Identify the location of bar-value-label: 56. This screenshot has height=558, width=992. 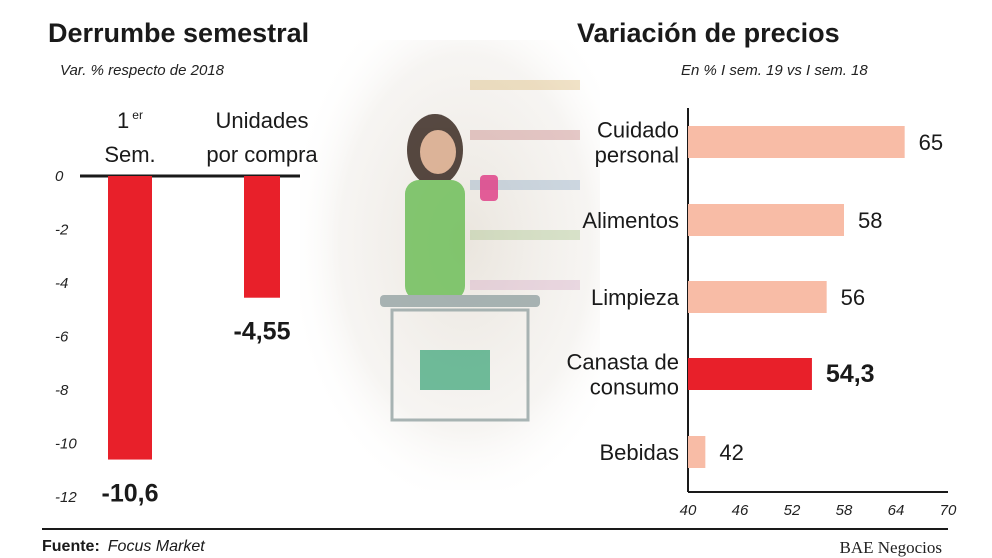
(853, 297).